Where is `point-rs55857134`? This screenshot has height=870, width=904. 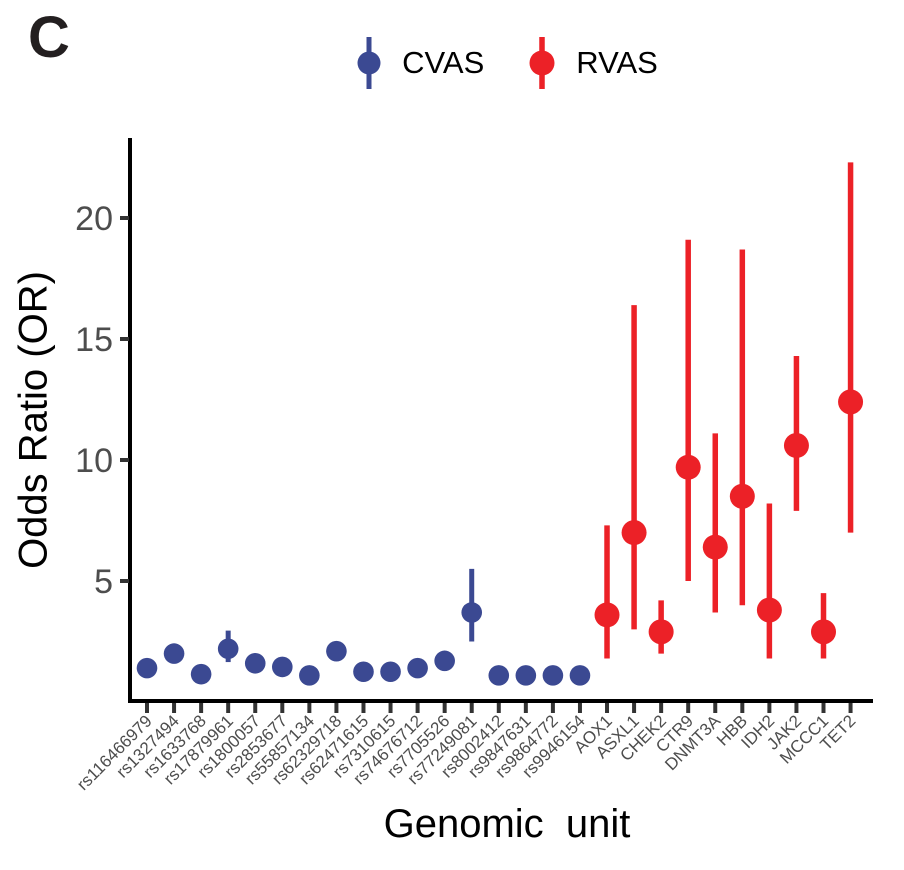
point-rs55857134 is located at coordinates (309, 675).